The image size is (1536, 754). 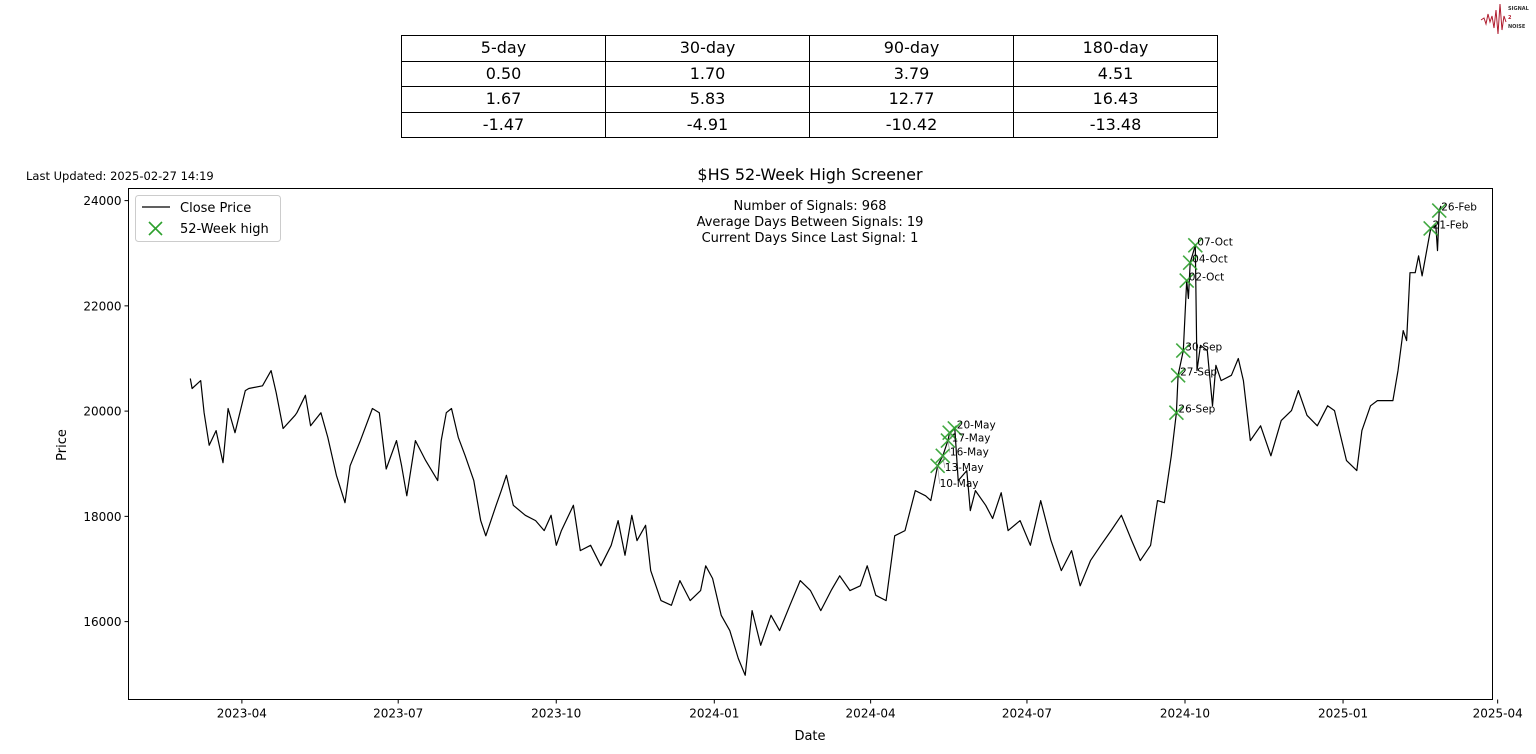 I want to click on legend-x-marker-icon, so click(x=155, y=228).